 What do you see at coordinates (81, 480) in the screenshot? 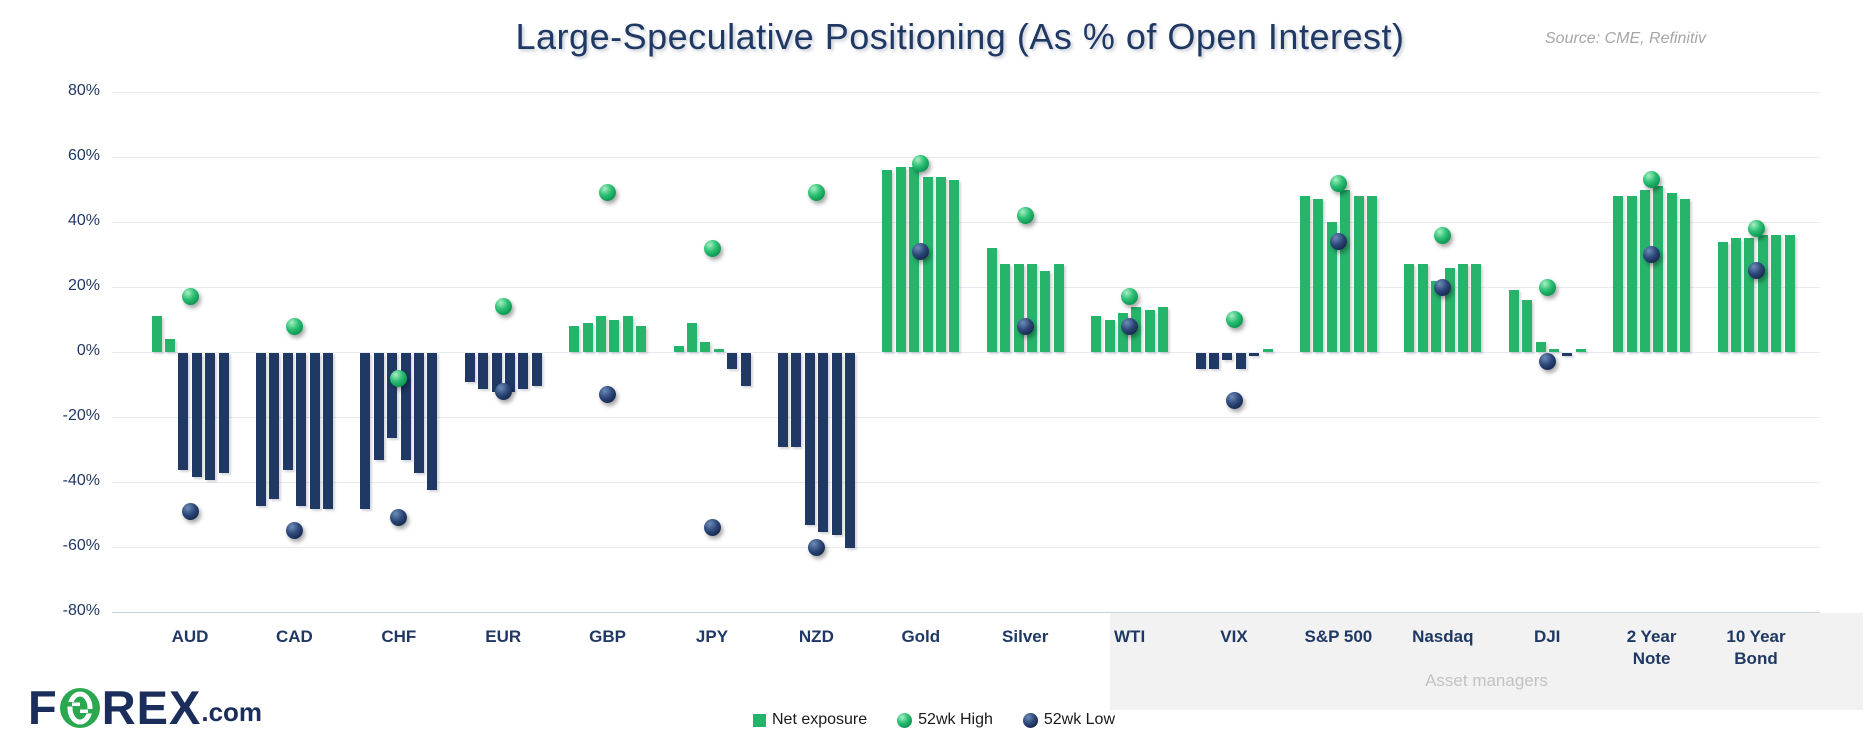
I see `y-axis-tick-label: -40%` at bounding box center [81, 480].